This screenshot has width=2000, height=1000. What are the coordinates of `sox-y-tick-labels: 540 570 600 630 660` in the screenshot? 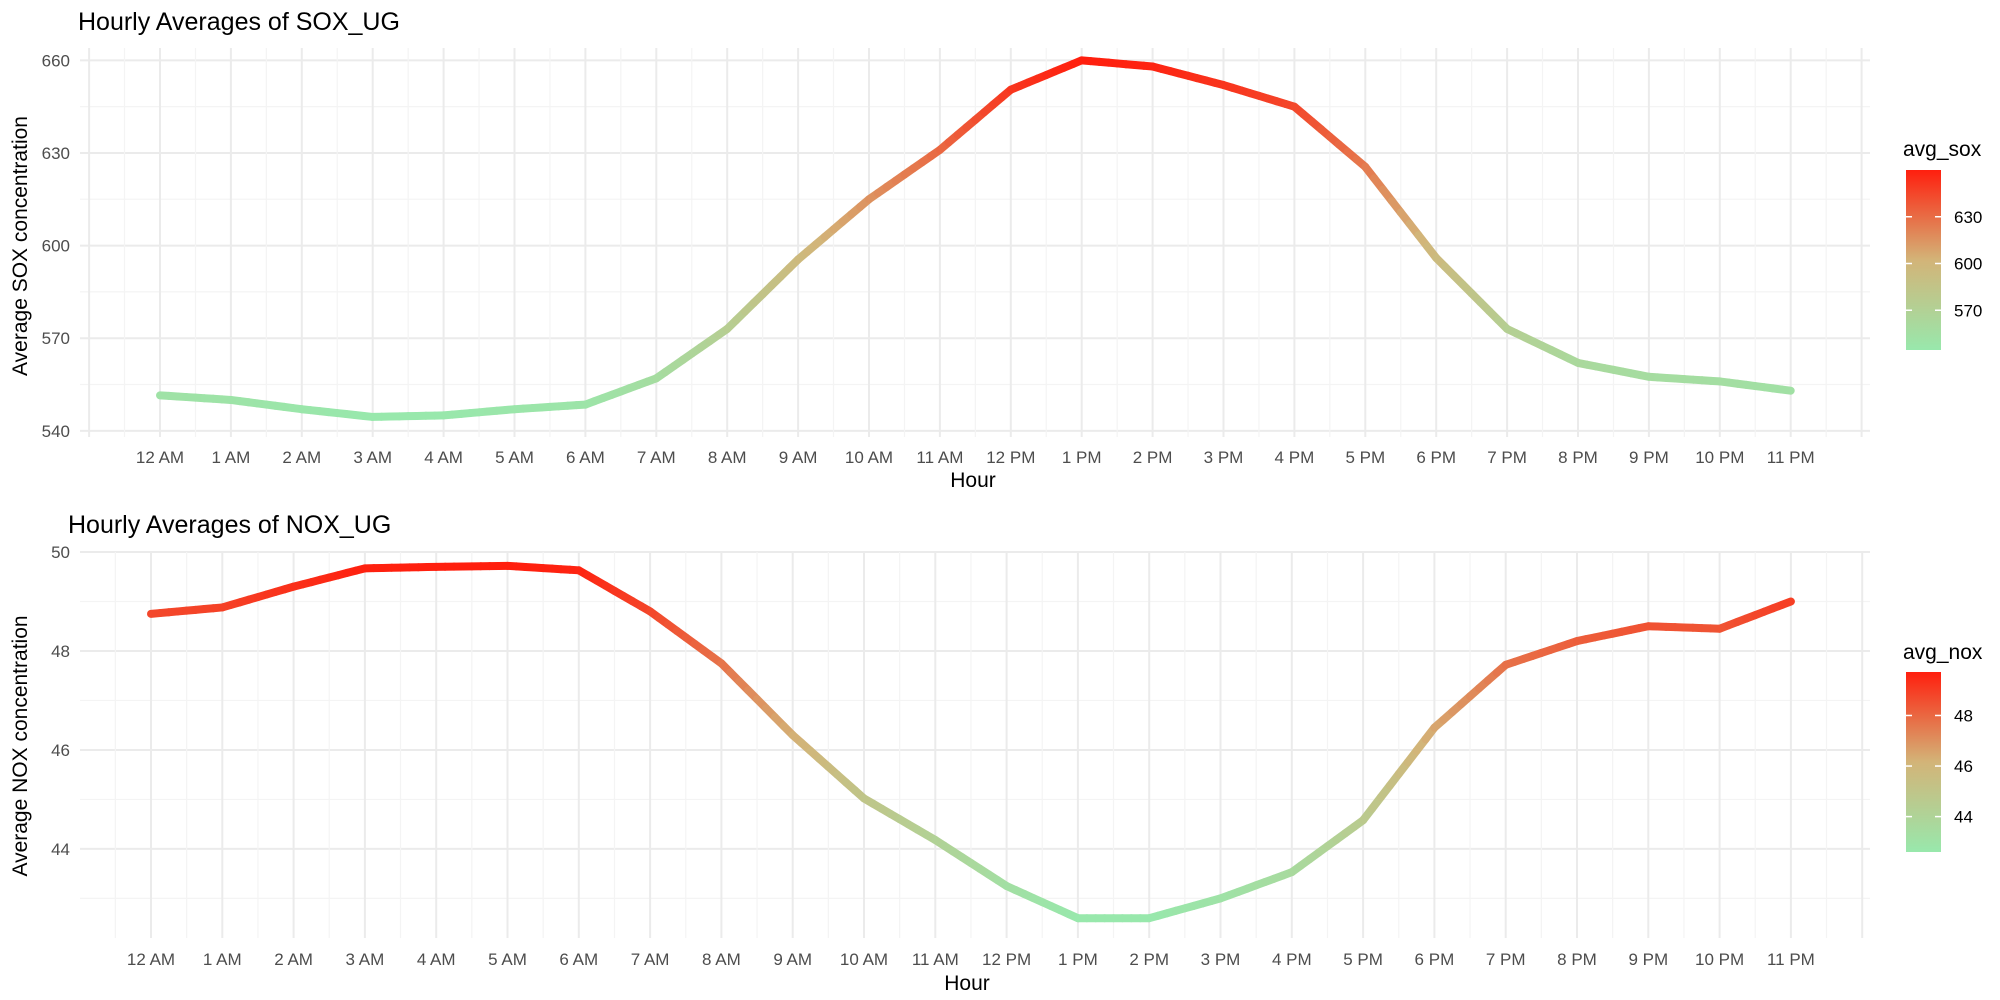 It's located at (56, 245).